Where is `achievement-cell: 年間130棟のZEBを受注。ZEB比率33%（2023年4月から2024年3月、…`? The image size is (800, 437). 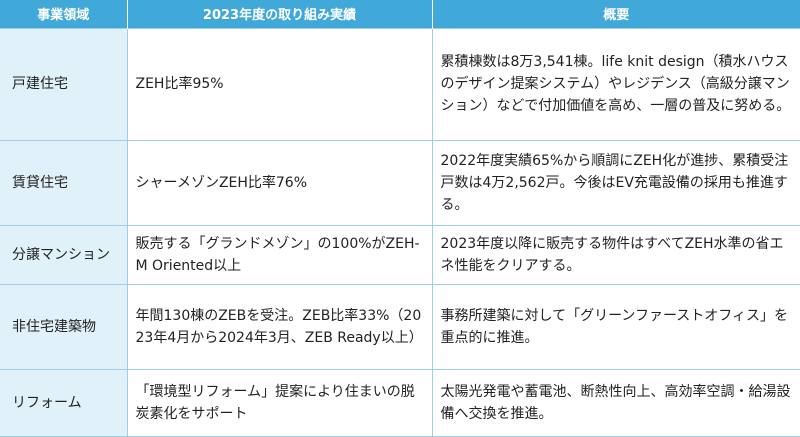 achievement-cell: 年間130棟のZEBを受注。ZEB比率33%（2023年4月から2024年3月、… is located at coordinates (279, 326).